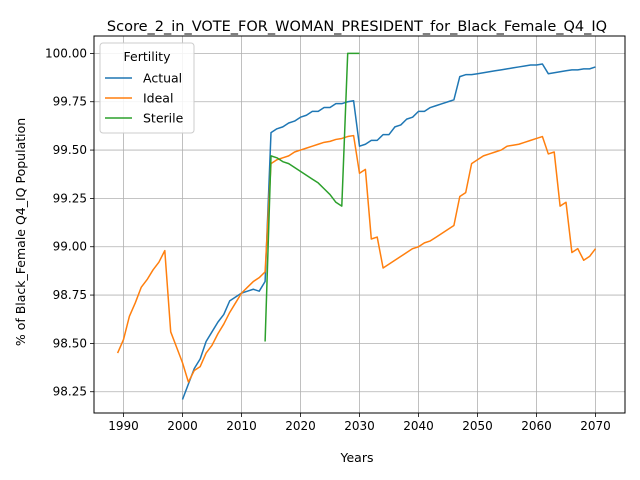 This screenshot has height=480, width=640. I want to click on x-axis-label: Years, so click(357, 457).